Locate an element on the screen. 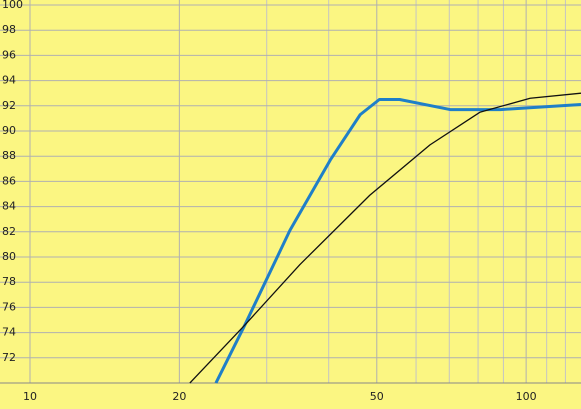 Image resolution: width=581 pixels, height=409 pixels. x-tick-label: 20 is located at coordinates (179, 396).